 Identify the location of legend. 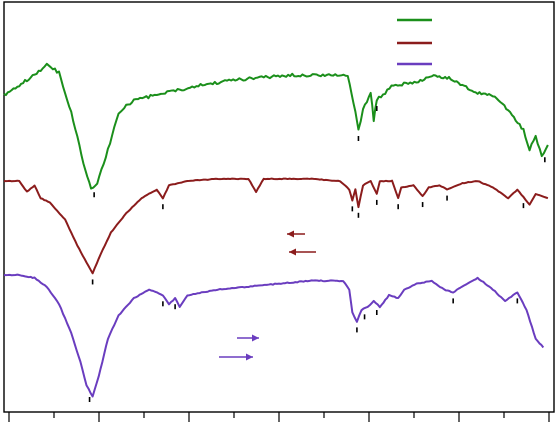
(414, 42).